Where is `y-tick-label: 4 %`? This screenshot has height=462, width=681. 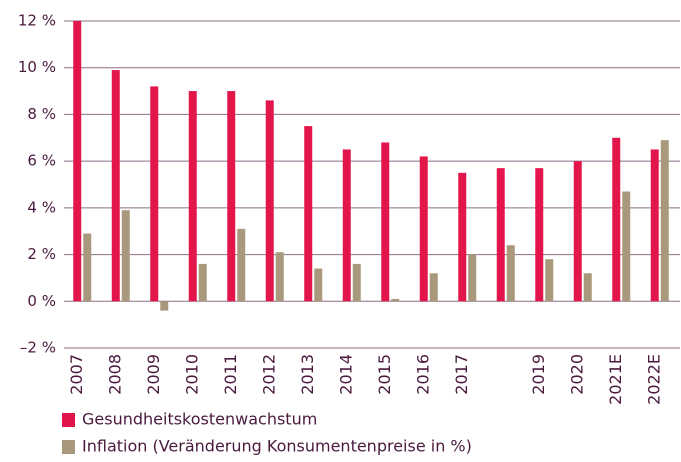
y-tick-label: 4 % is located at coordinates (41, 207).